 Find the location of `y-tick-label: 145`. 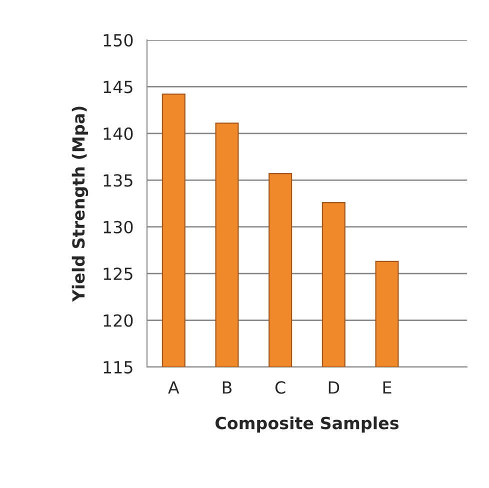

y-tick-label: 145 is located at coordinates (118, 87).